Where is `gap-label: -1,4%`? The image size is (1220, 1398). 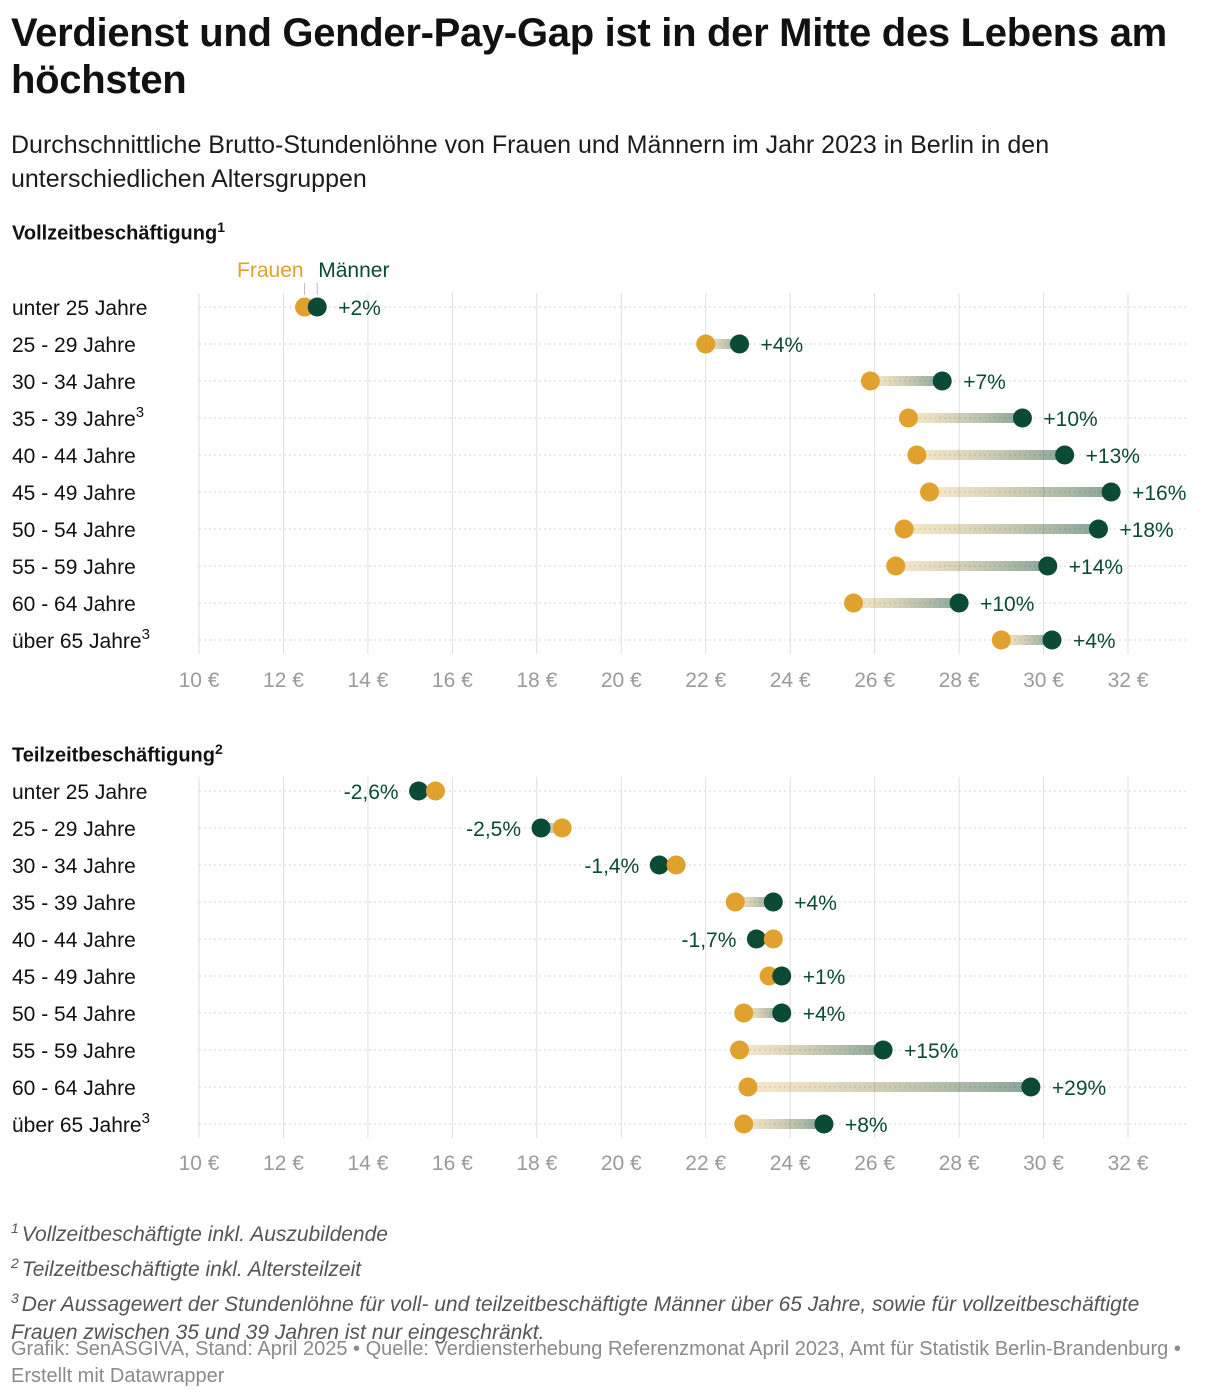
gap-label: -1,4% is located at coordinates (611, 866).